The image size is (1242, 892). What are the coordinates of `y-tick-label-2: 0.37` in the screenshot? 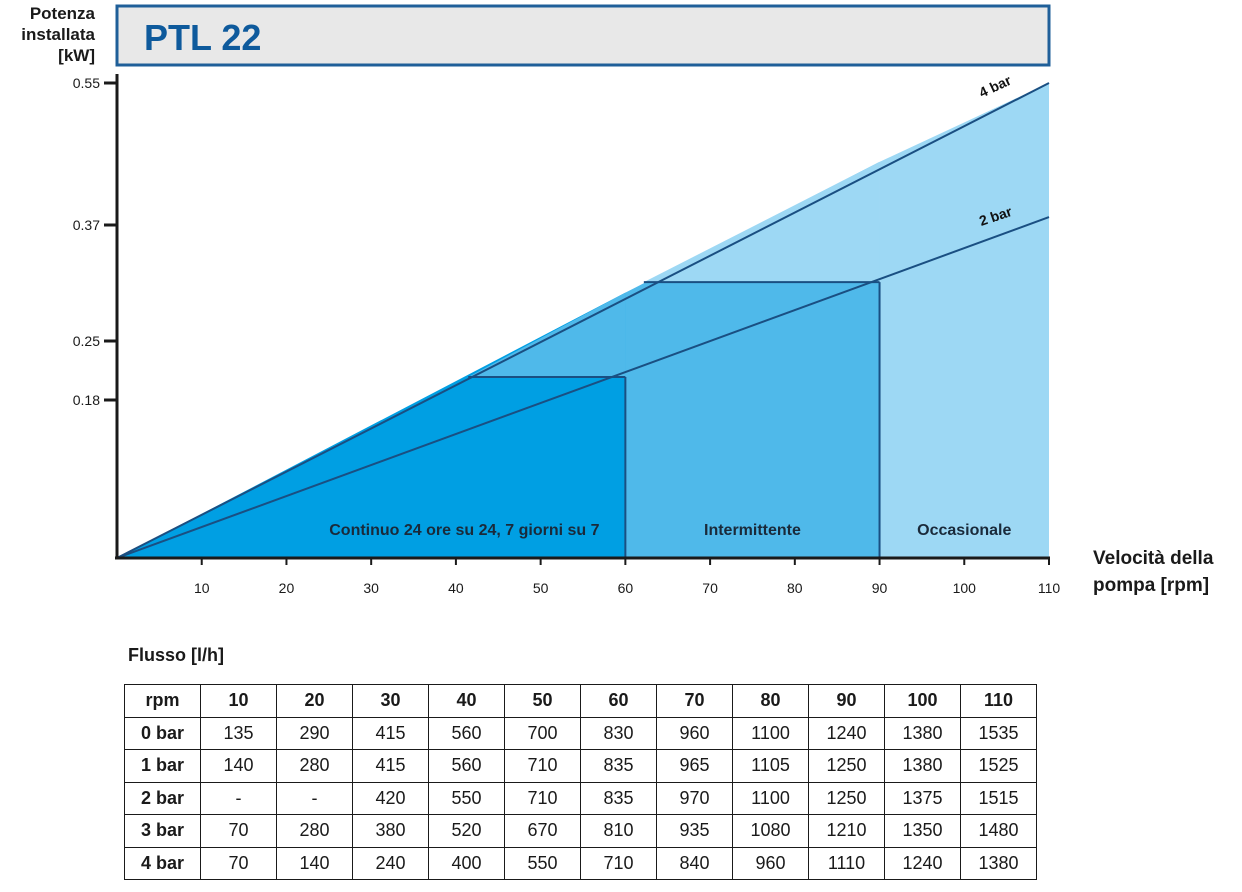 It's located at (86, 225).